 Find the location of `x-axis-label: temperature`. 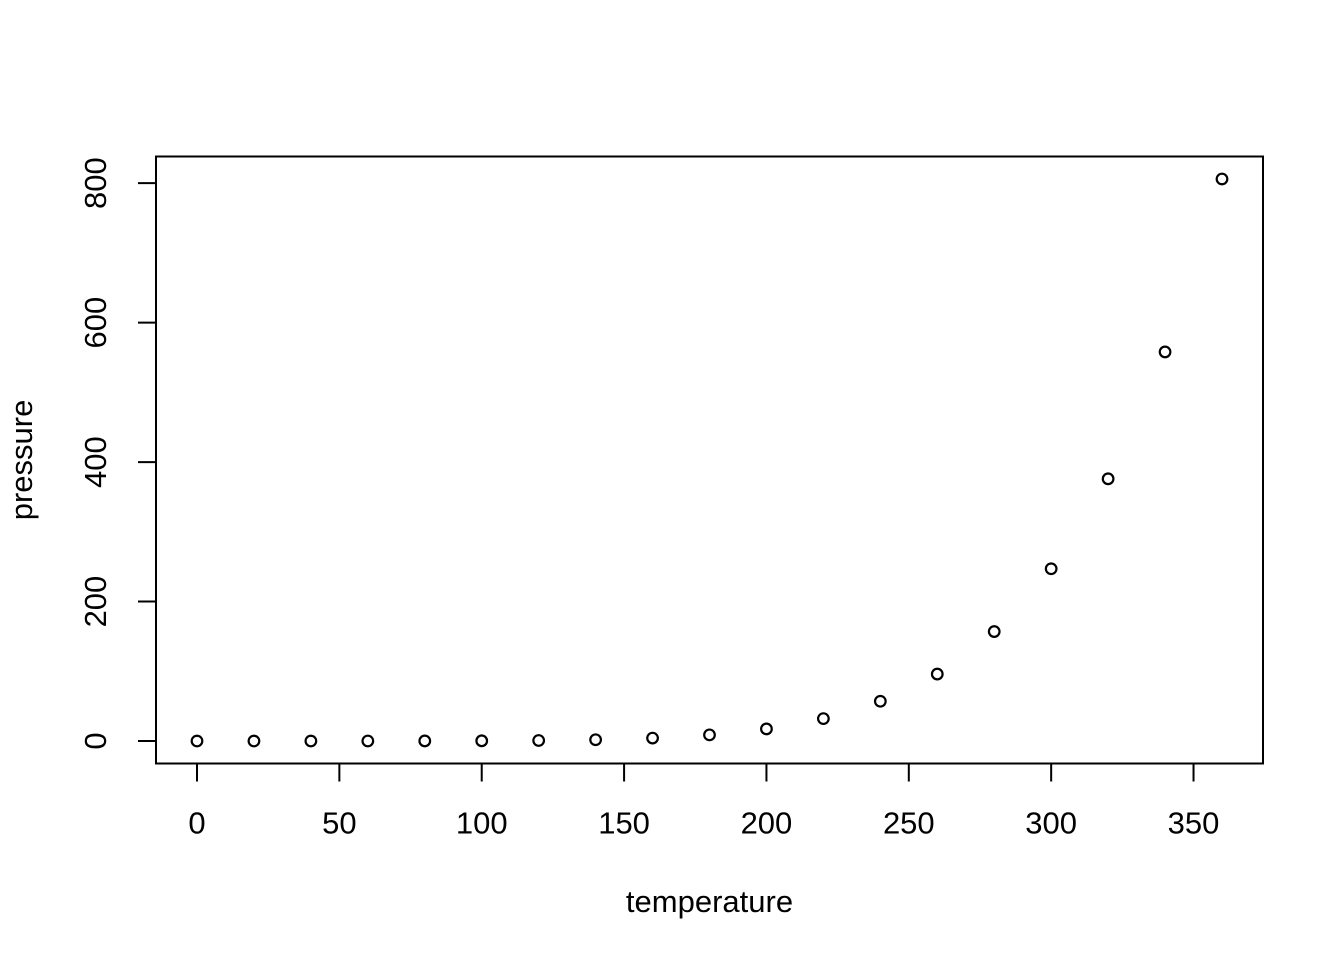

x-axis-label: temperature is located at coordinates (709, 901).